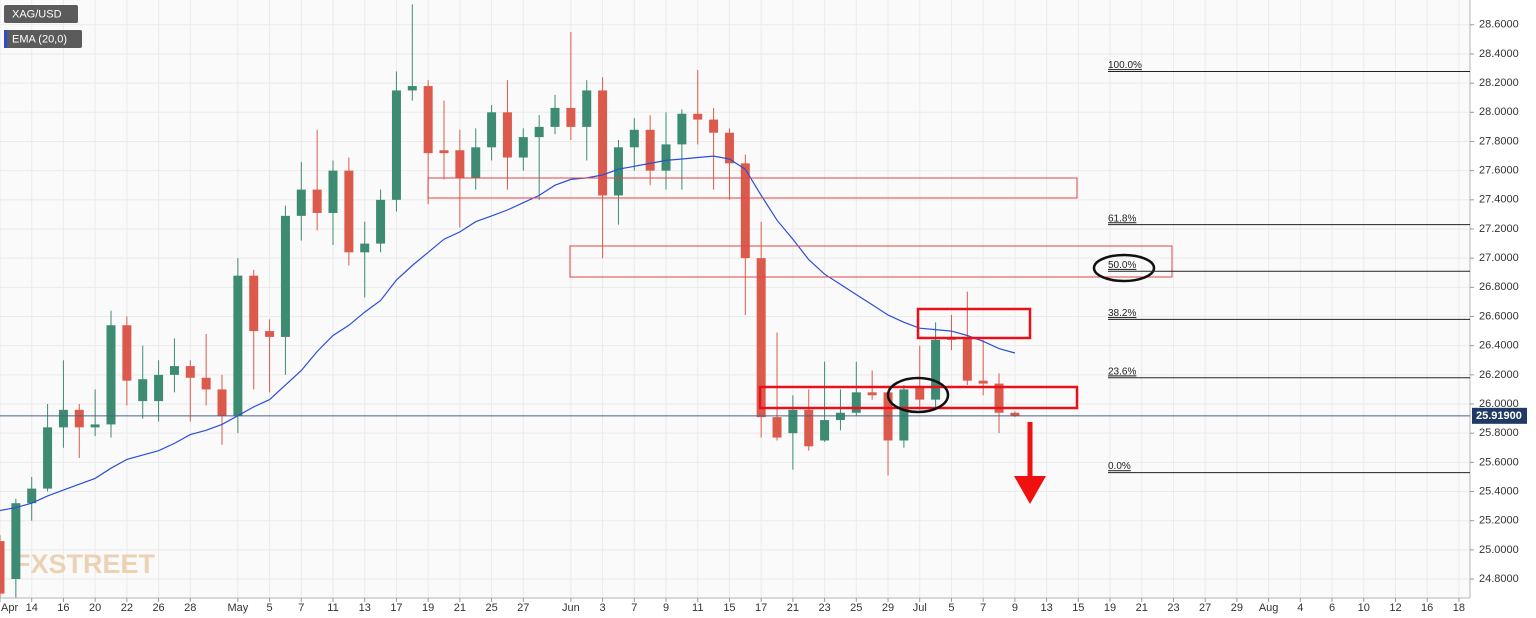 This screenshot has width=1536, height=618. I want to click on x-tick-label: 16, so click(1427, 608).